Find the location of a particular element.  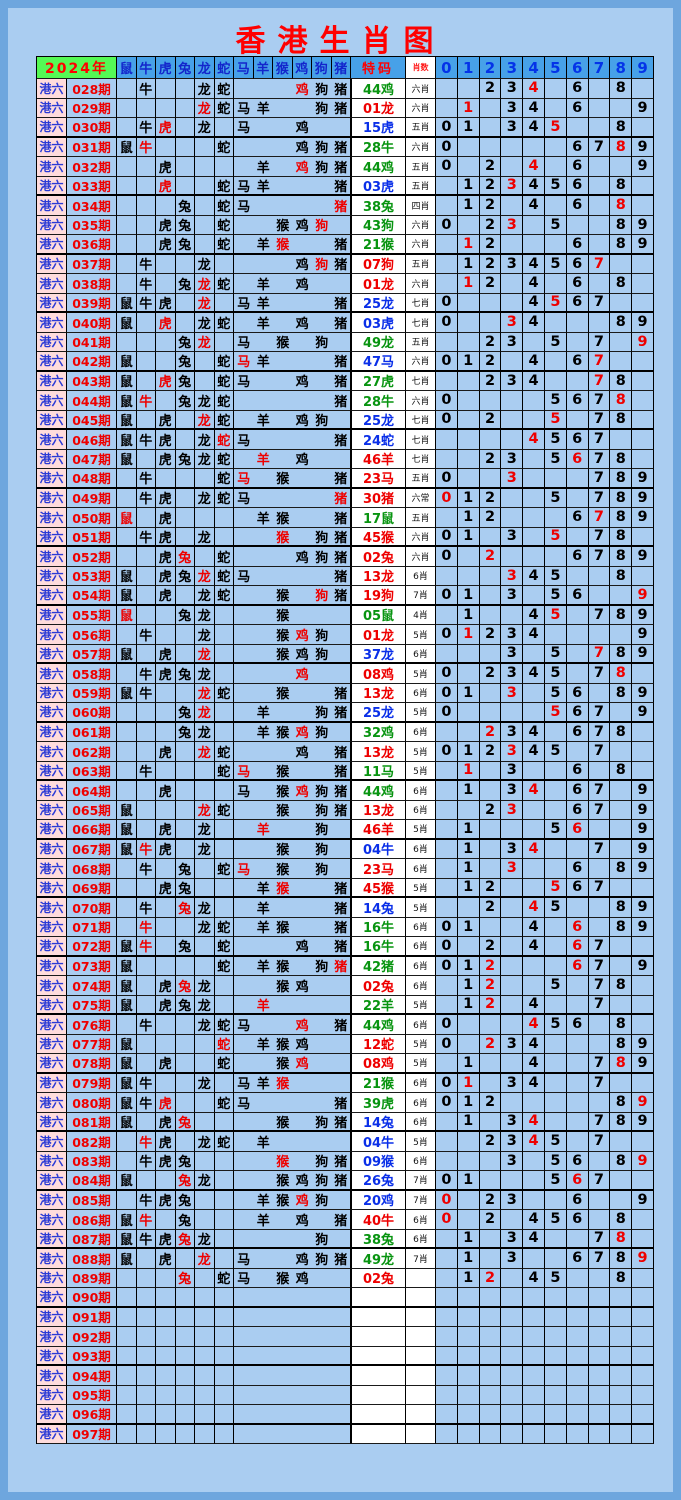

special-code-cell is located at coordinates (378, 1376).